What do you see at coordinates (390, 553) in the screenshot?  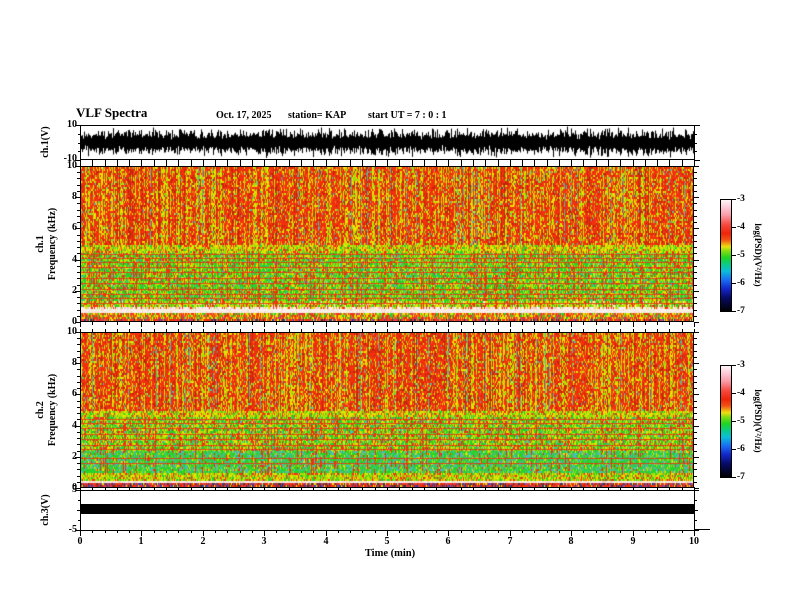 I see `x-axis-title: Time (min)` at bounding box center [390, 553].